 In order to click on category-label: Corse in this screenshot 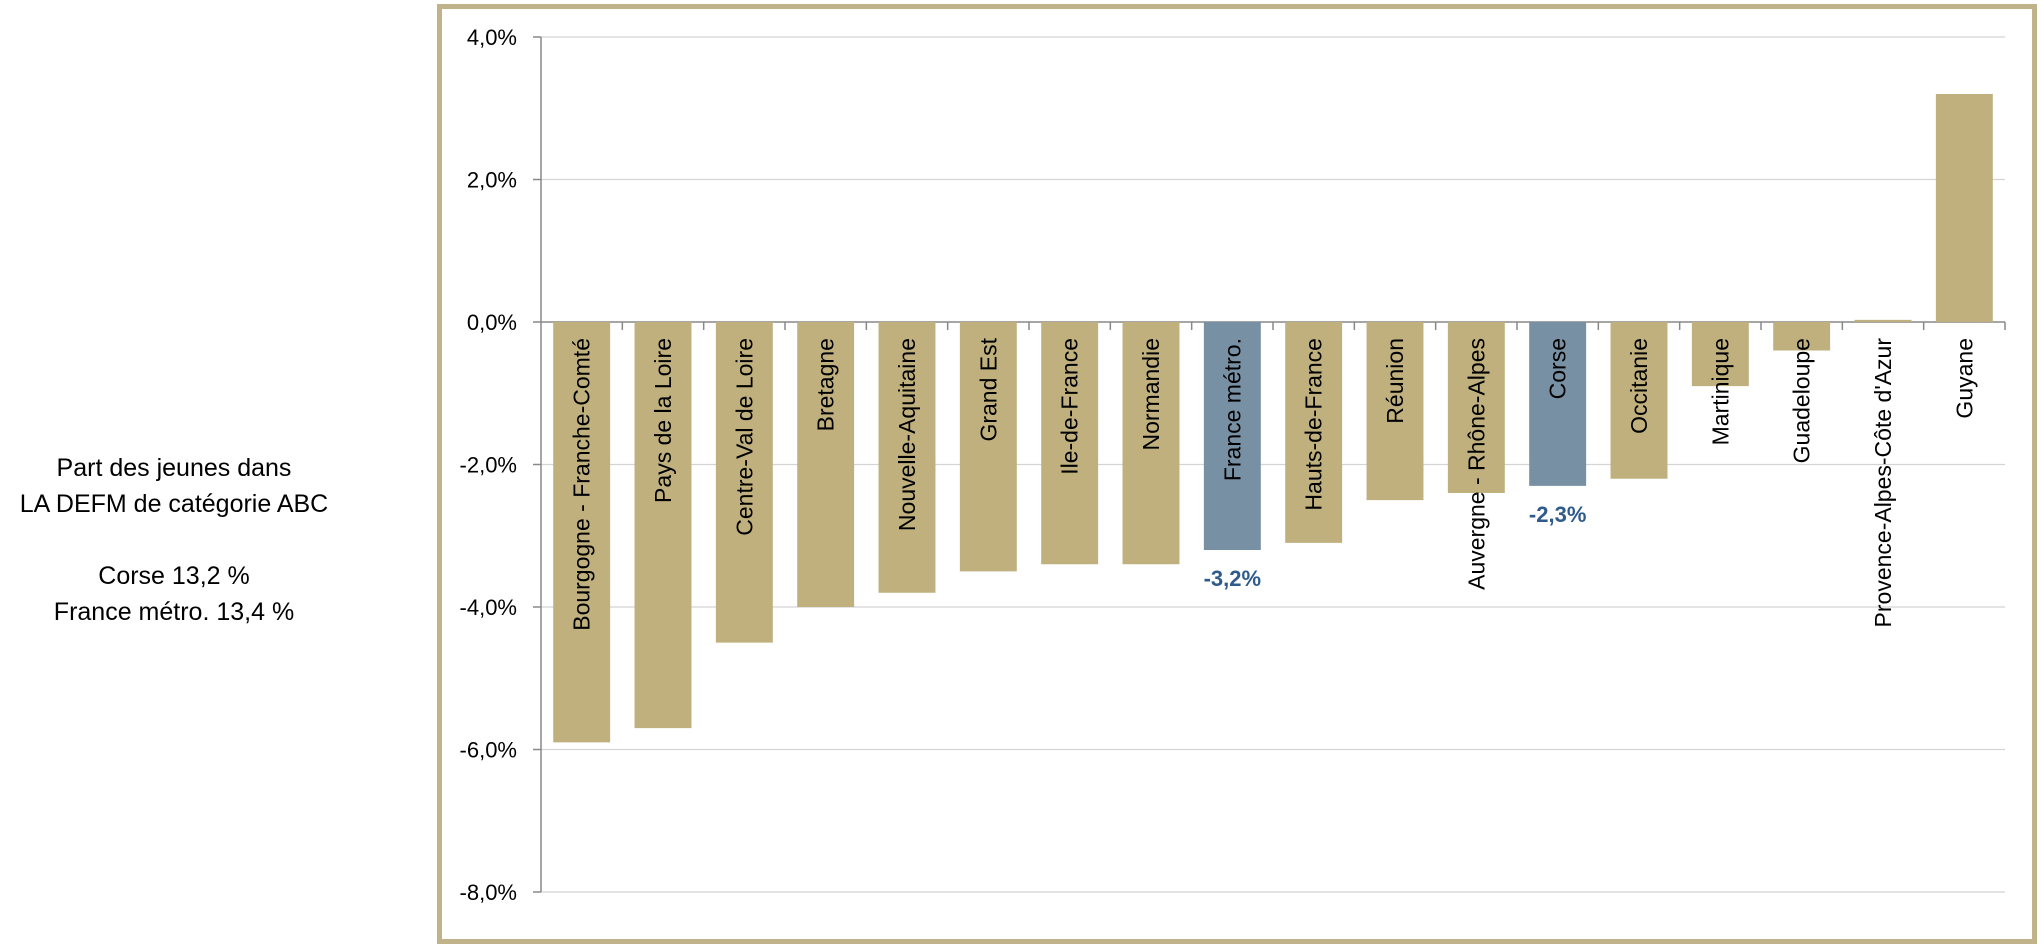, I will do `click(1558, 368)`.